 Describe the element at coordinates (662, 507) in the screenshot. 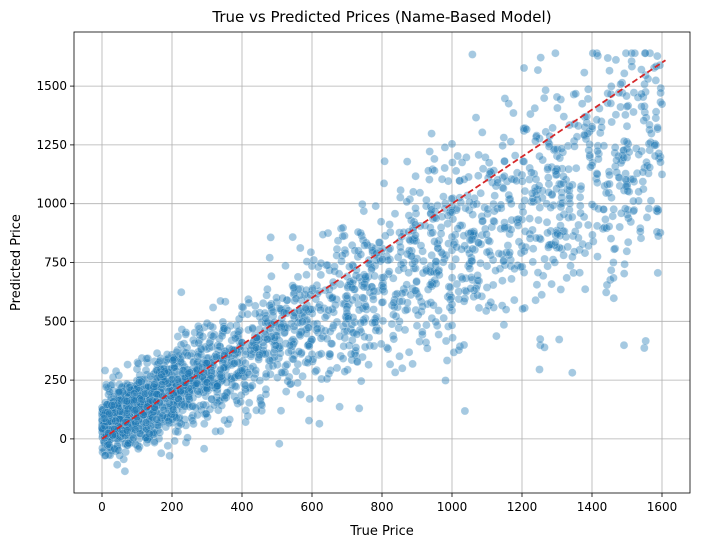

I see `x-tick-label: 1600` at that location.